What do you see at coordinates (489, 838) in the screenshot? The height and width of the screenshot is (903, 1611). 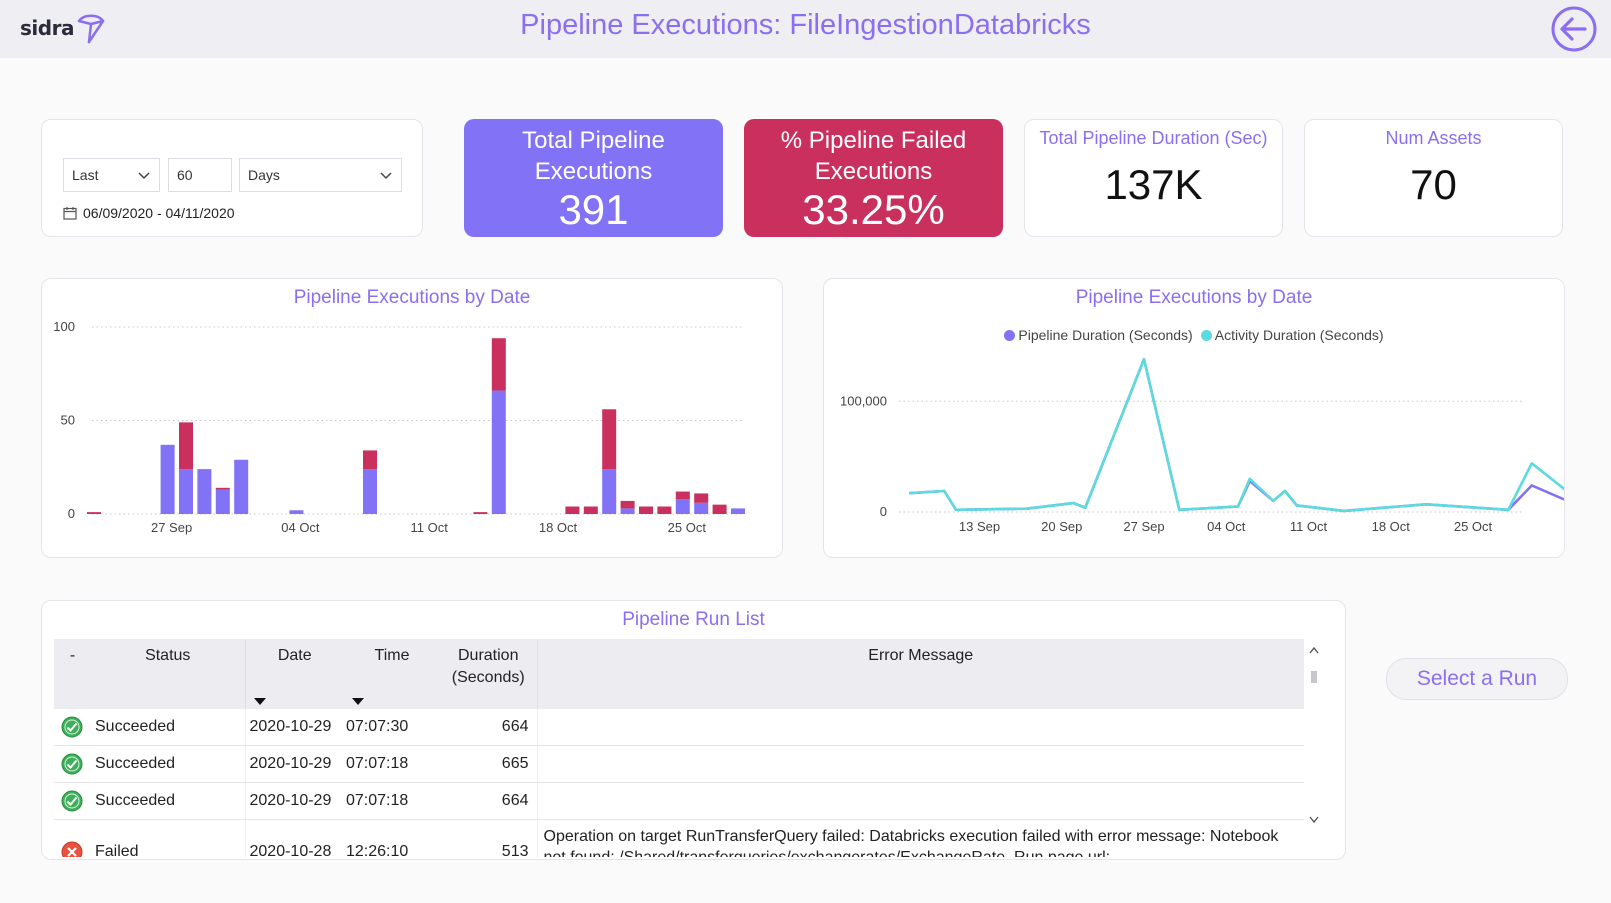 I see `duration-cell: 513` at bounding box center [489, 838].